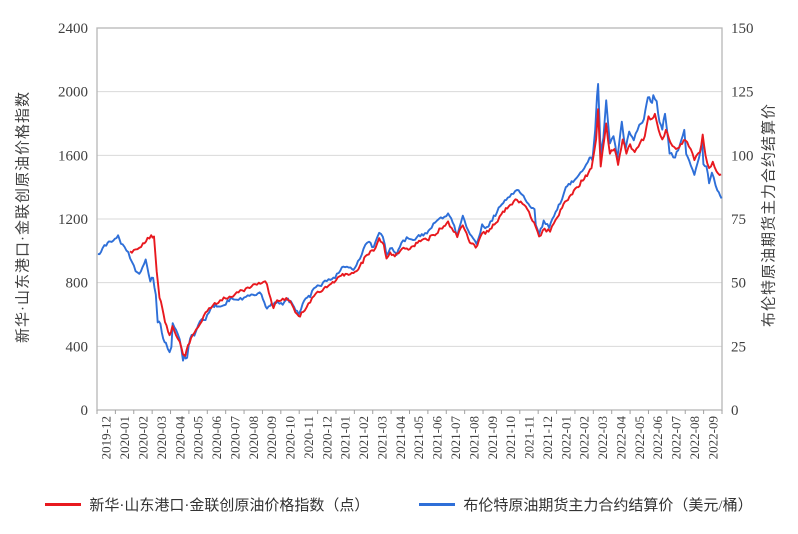 This screenshot has height=534, width=798. What do you see at coordinates (742, 156) in the screenshot?
I see `y-right-tick-label: 100` at bounding box center [742, 156].